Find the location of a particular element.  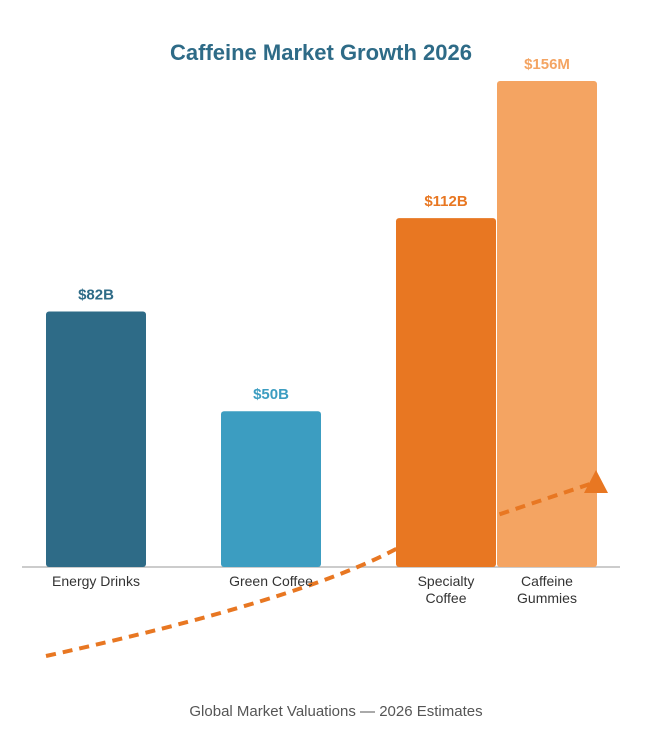

x-tick-label: Caffeine Gummies is located at coordinates (547, 589).